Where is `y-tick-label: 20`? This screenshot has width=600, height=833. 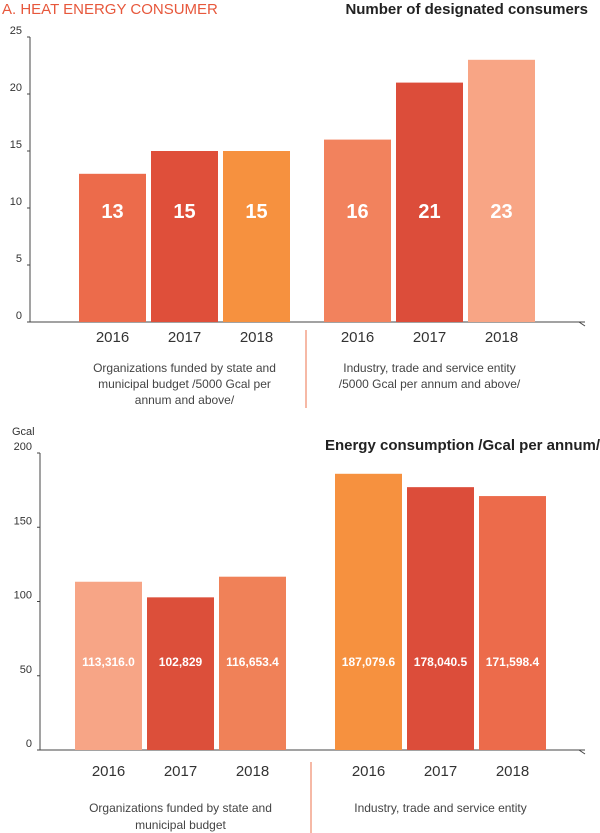 y-tick-label: 20 is located at coordinates (16, 88).